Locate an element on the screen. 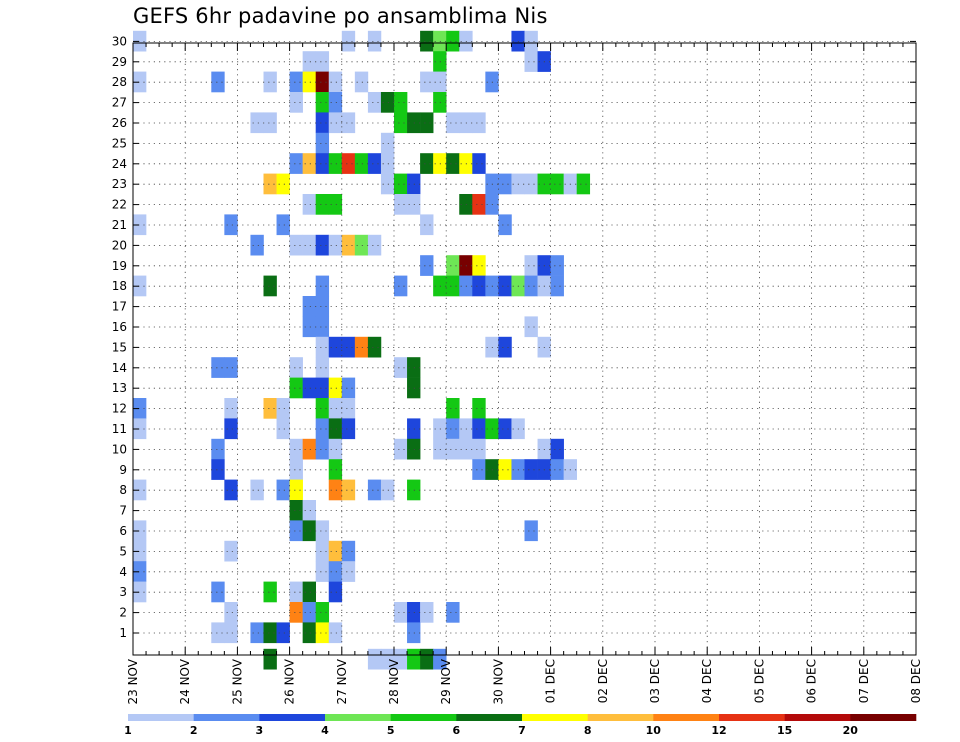 This screenshot has width=960, height=742. y-tick-label: 10 is located at coordinates (119, 449).